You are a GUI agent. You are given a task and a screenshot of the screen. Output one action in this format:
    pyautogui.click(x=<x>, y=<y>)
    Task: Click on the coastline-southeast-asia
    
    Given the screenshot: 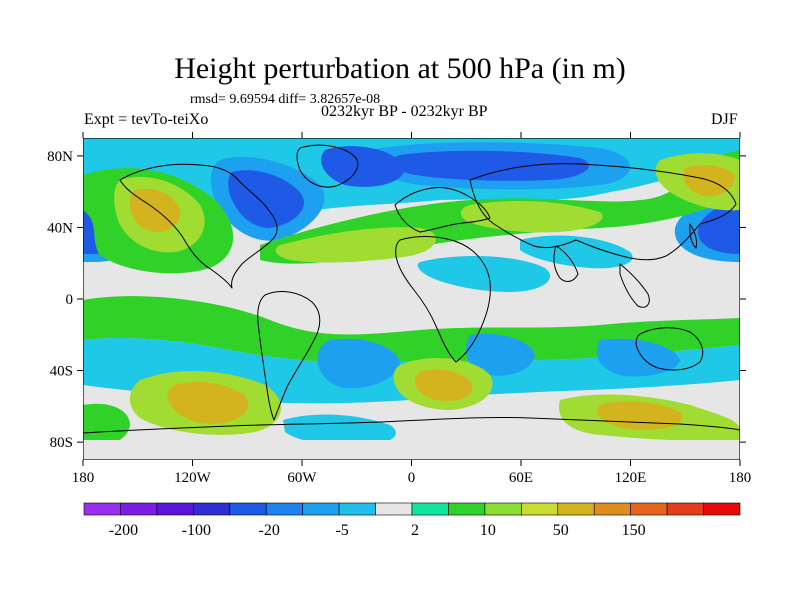 What is the action you would take?
    pyautogui.click(x=634, y=285)
    